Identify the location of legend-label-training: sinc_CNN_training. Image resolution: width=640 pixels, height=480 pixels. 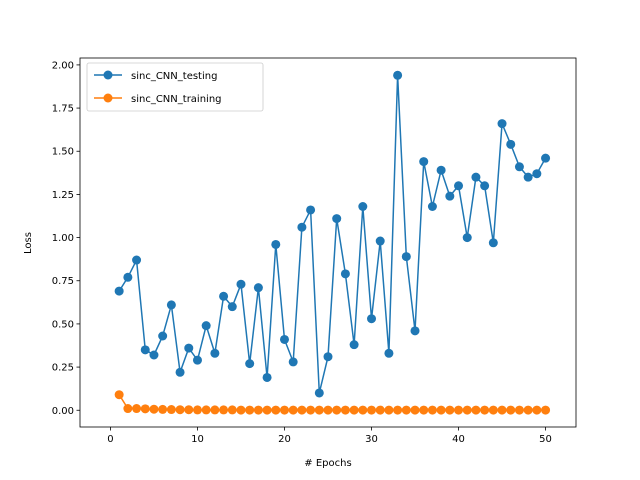
(176, 99).